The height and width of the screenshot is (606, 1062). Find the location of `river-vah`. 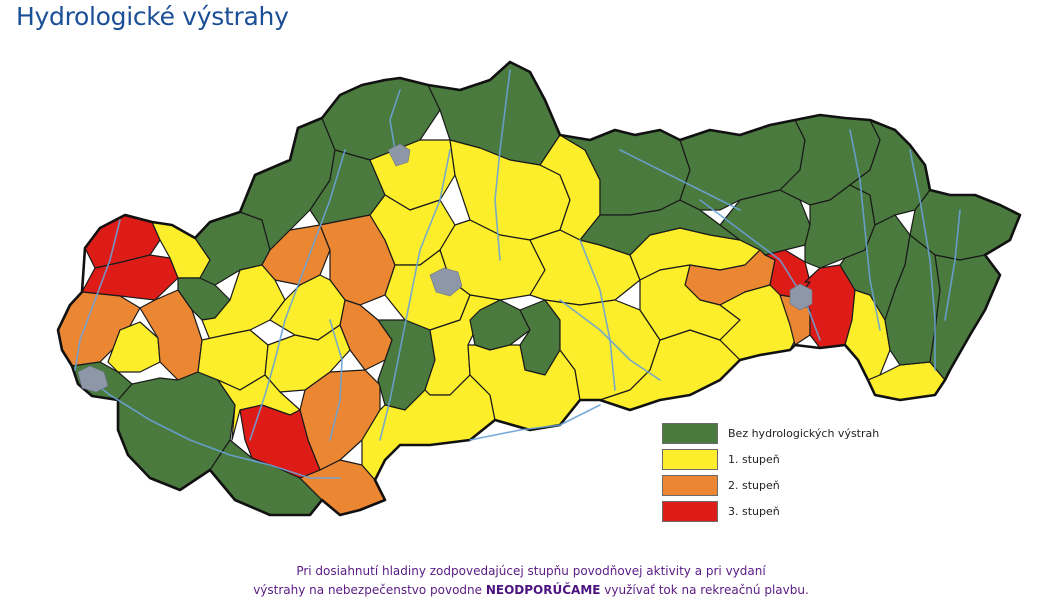

river-vah is located at coordinates (297, 295).